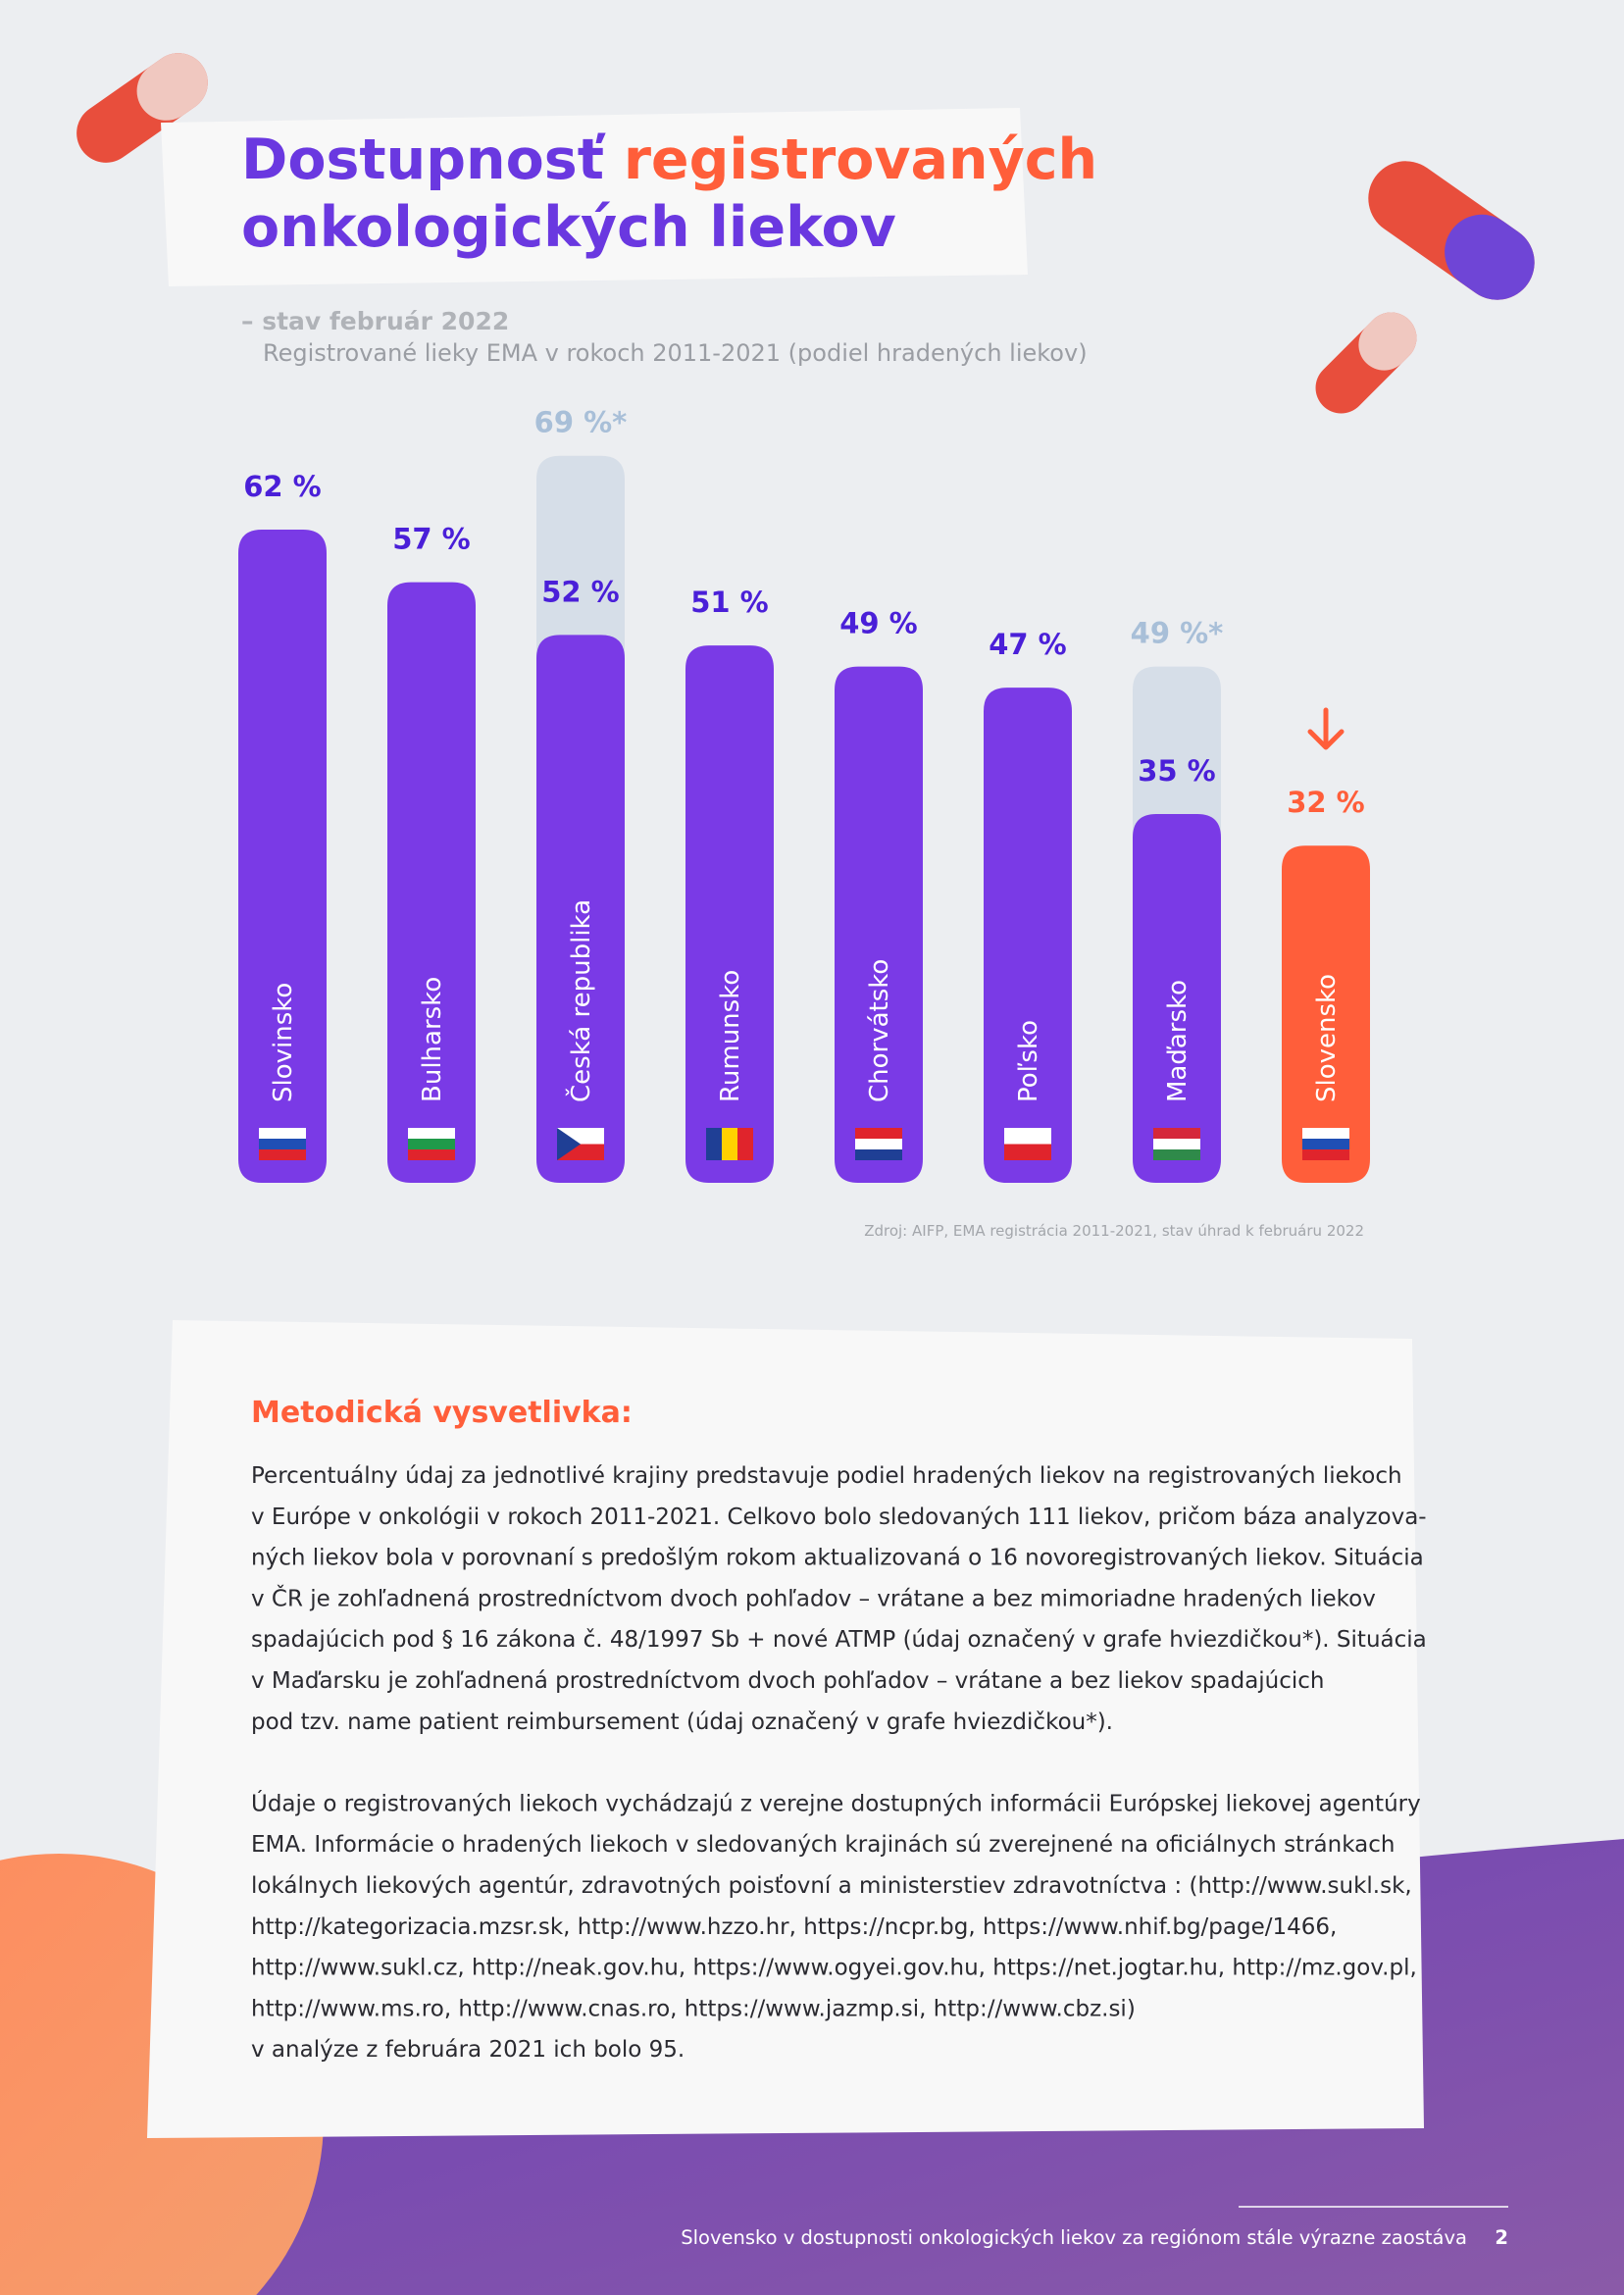  What do you see at coordinates (282, 486) in the screenshot?
I see `value-label: 62 %` at bounding box center [282, 486].